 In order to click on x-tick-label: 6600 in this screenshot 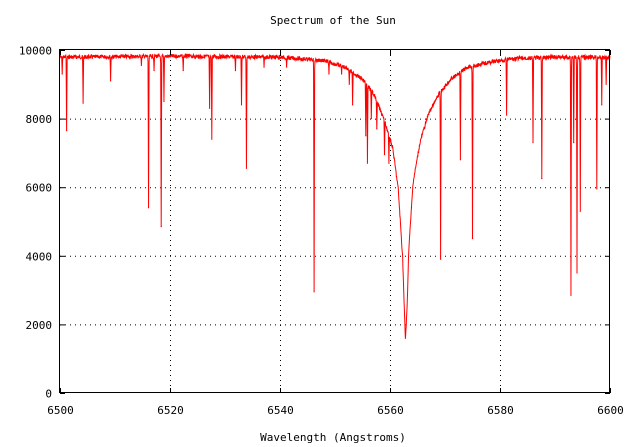, I will do `click(610, 410)`.